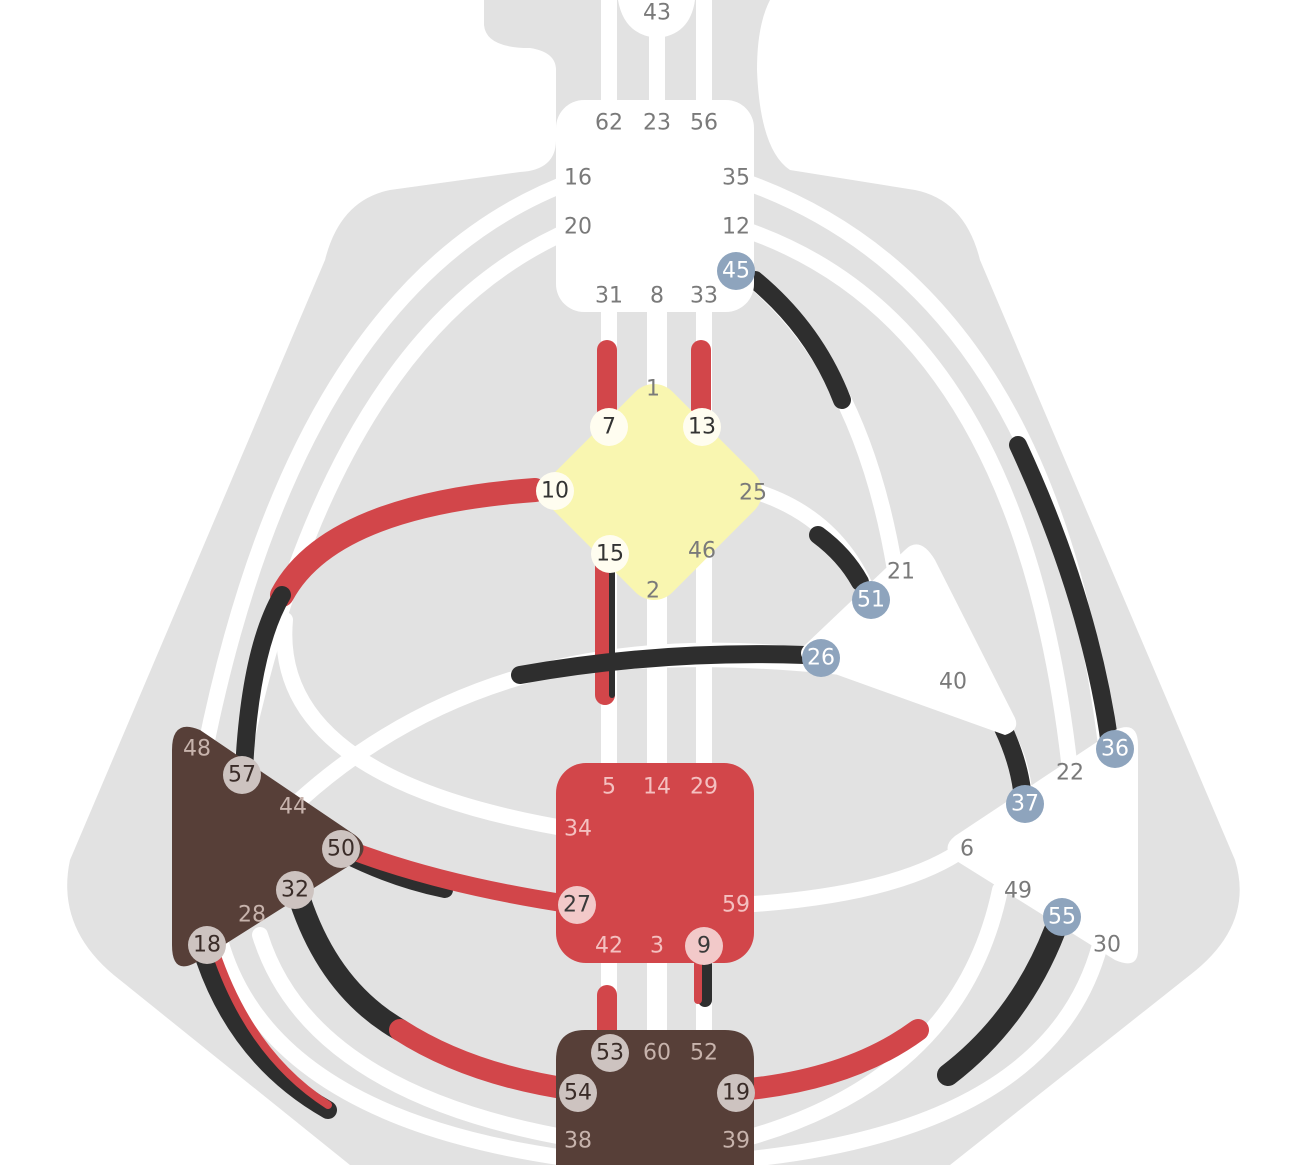 The width and height of the screenshot is (1296, 1165). I want to click on gate-57: 57, so click(242, 775).